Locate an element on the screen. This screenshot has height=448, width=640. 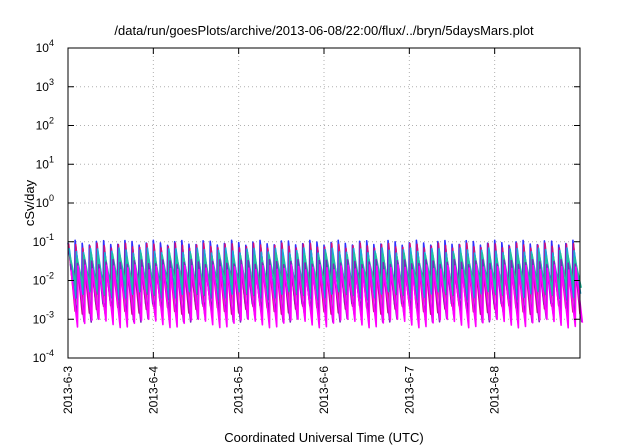
y-tick-label: 10² is located at coordinates (45, 124).